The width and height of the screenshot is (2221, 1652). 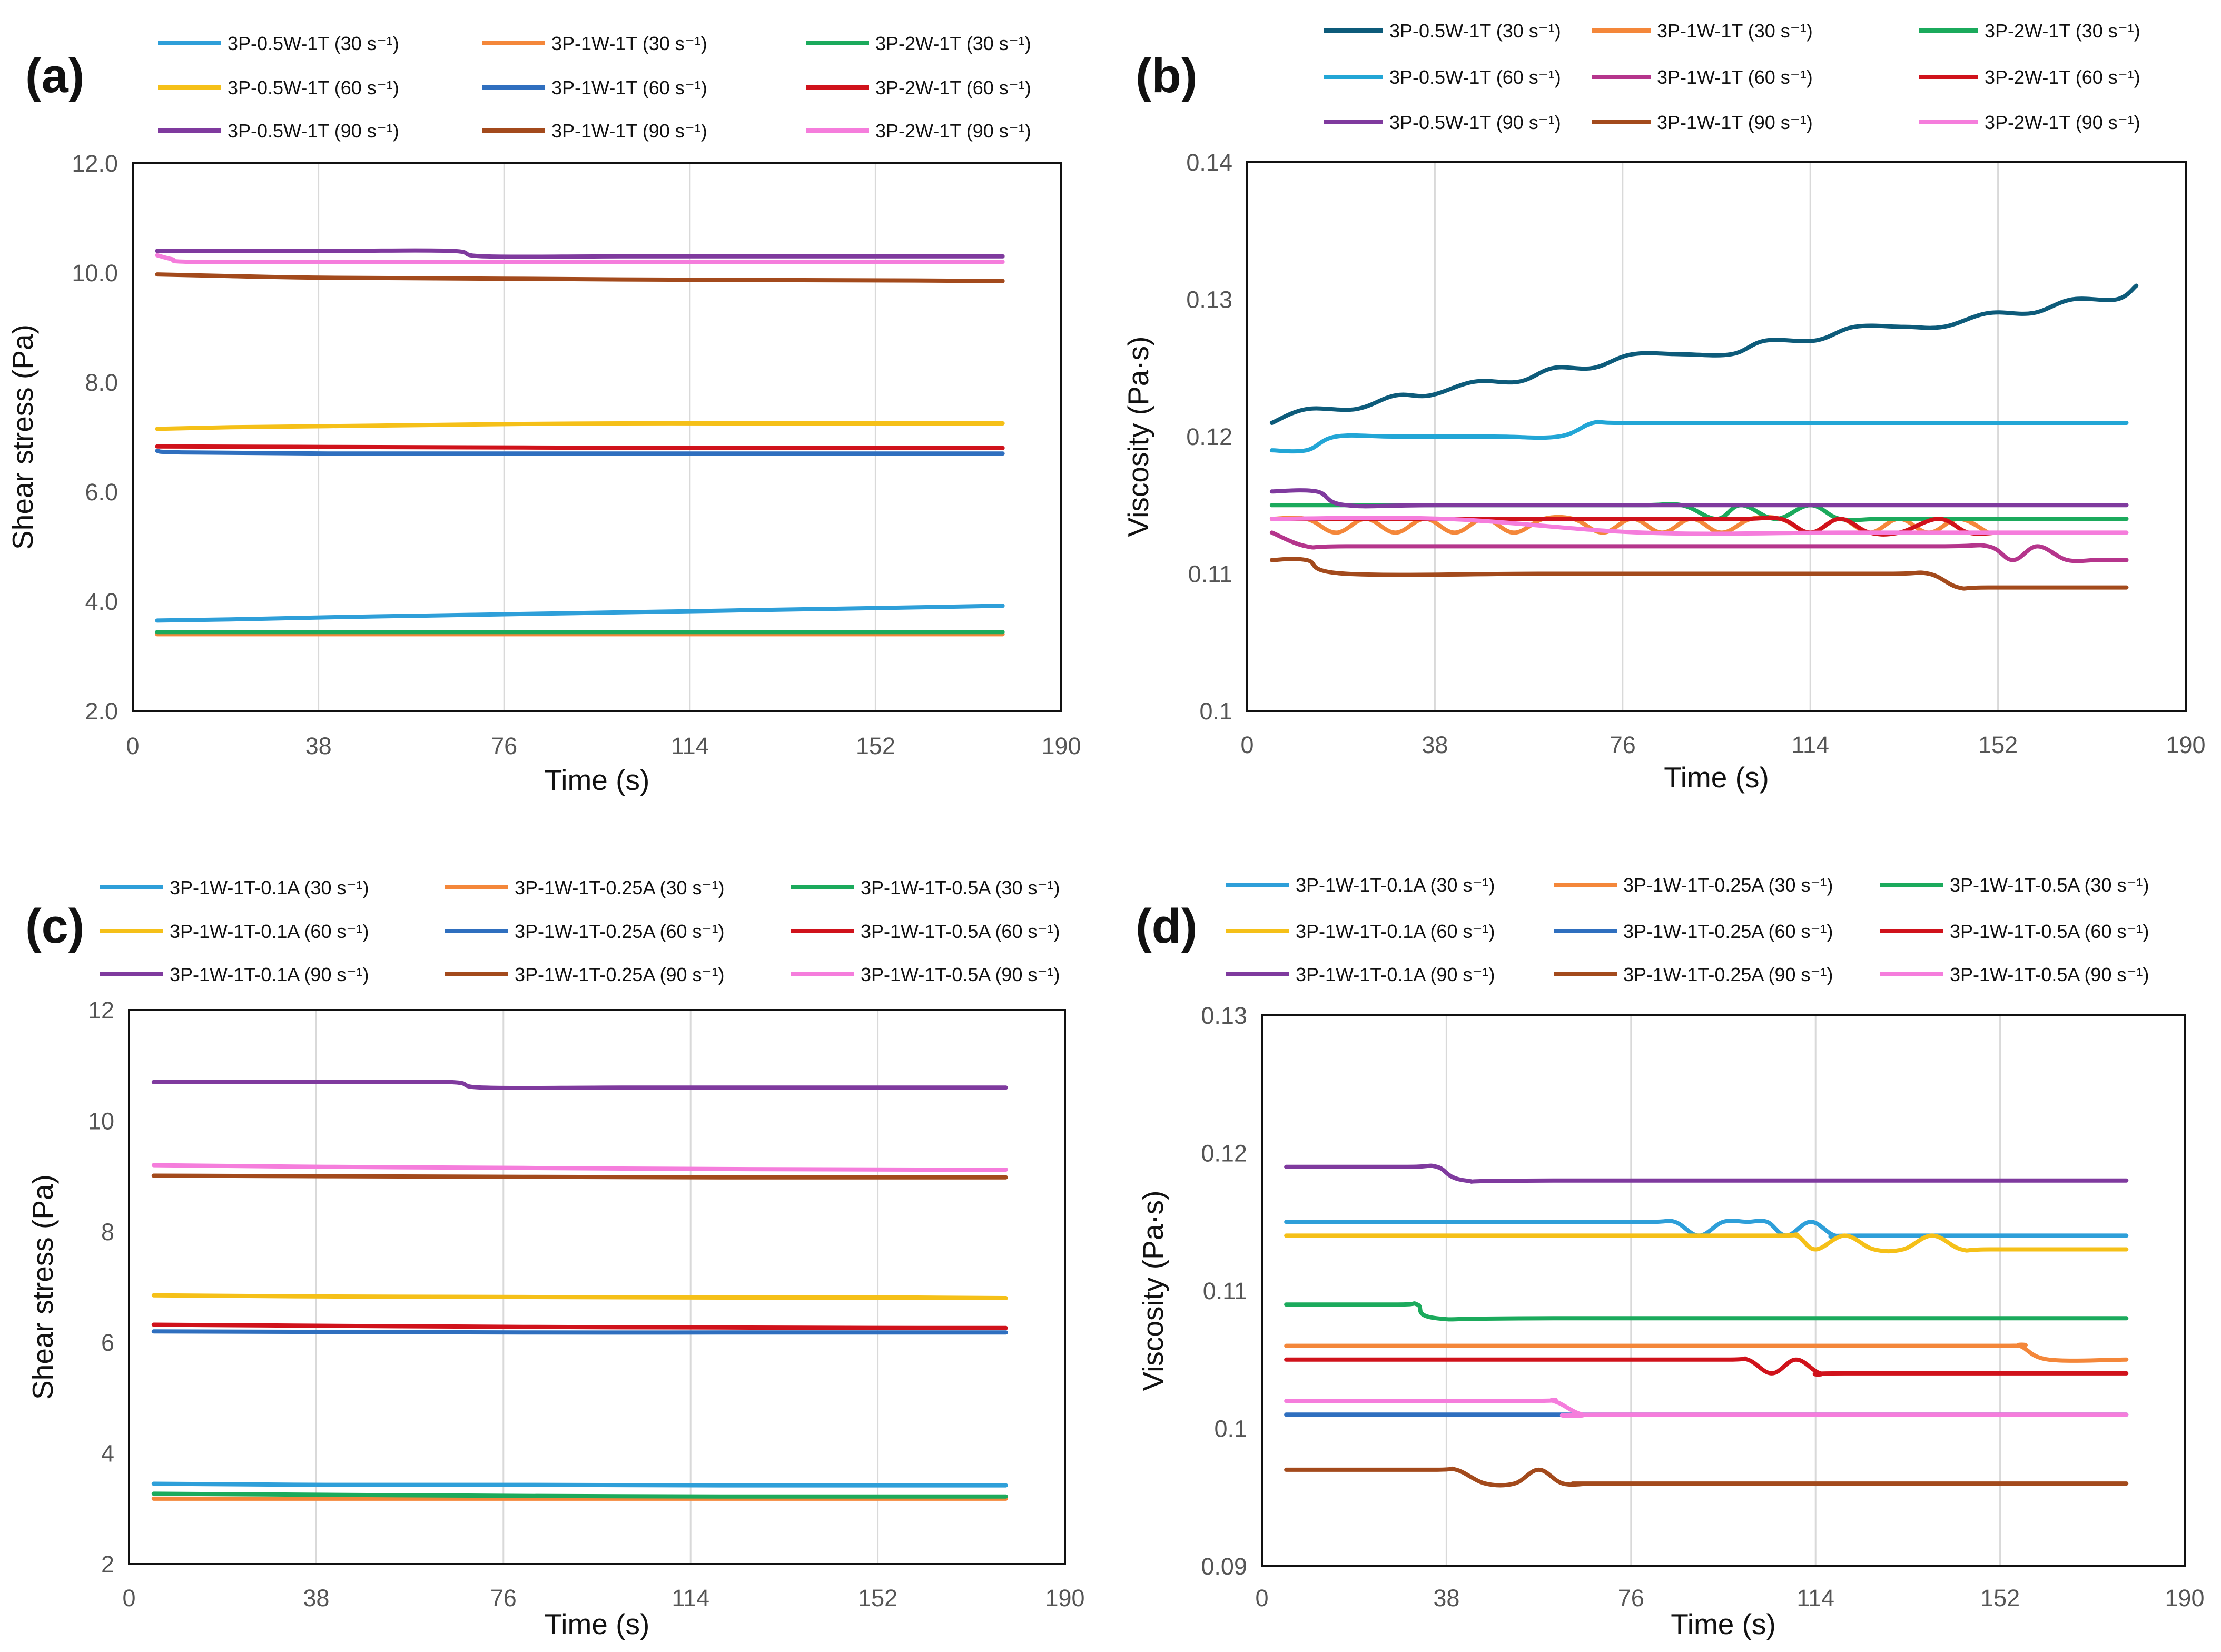 I want to click on y-tick-label: 0.1, so click(x=1215, y=711).